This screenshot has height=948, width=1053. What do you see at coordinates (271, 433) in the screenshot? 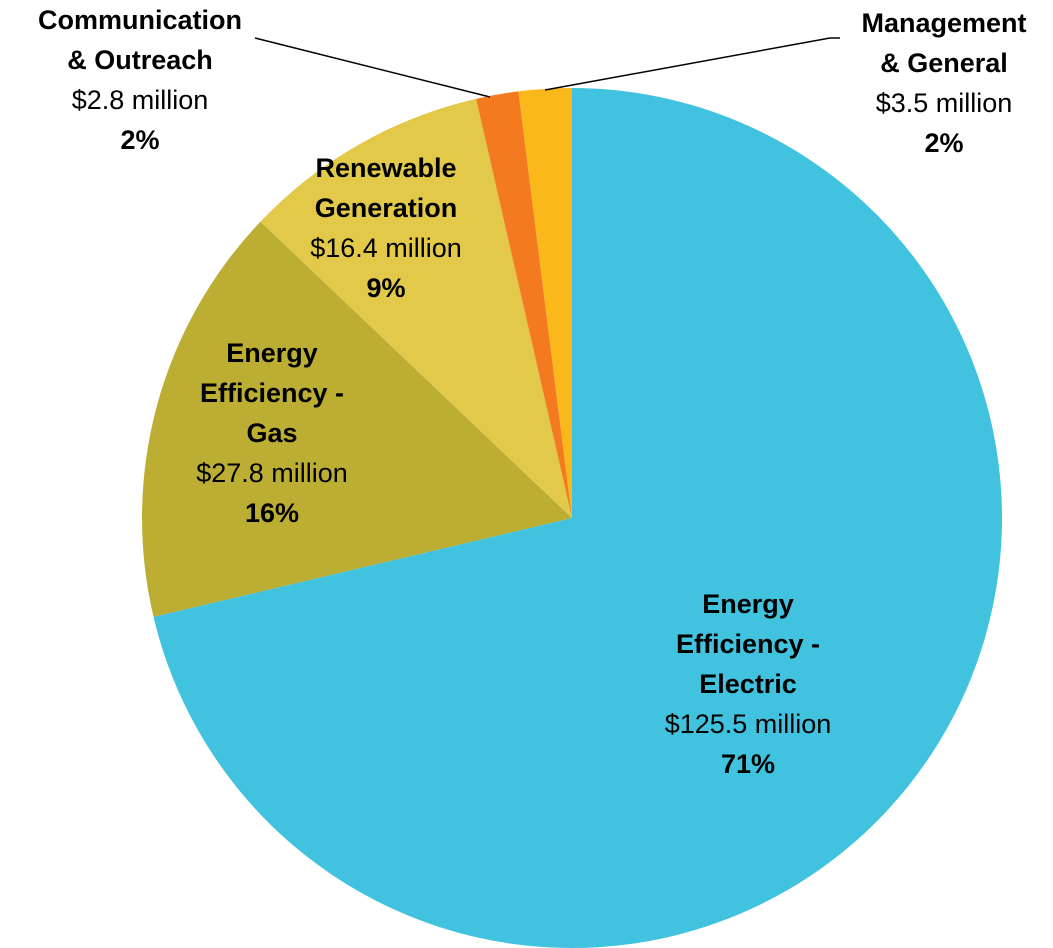
I see `slice-label: Gas` at bounding box center [271, 433].